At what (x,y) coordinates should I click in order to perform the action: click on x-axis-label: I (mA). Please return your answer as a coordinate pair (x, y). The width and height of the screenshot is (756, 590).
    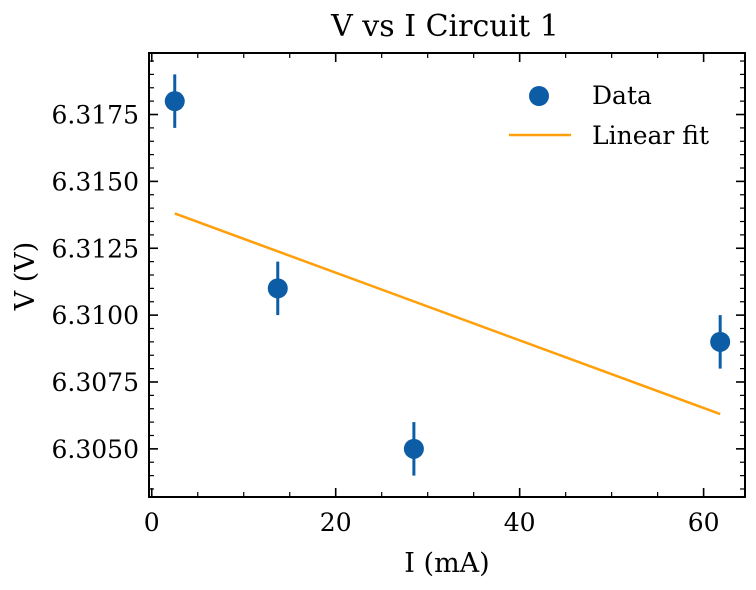
    Looking at the image, I should click on (446, 563).